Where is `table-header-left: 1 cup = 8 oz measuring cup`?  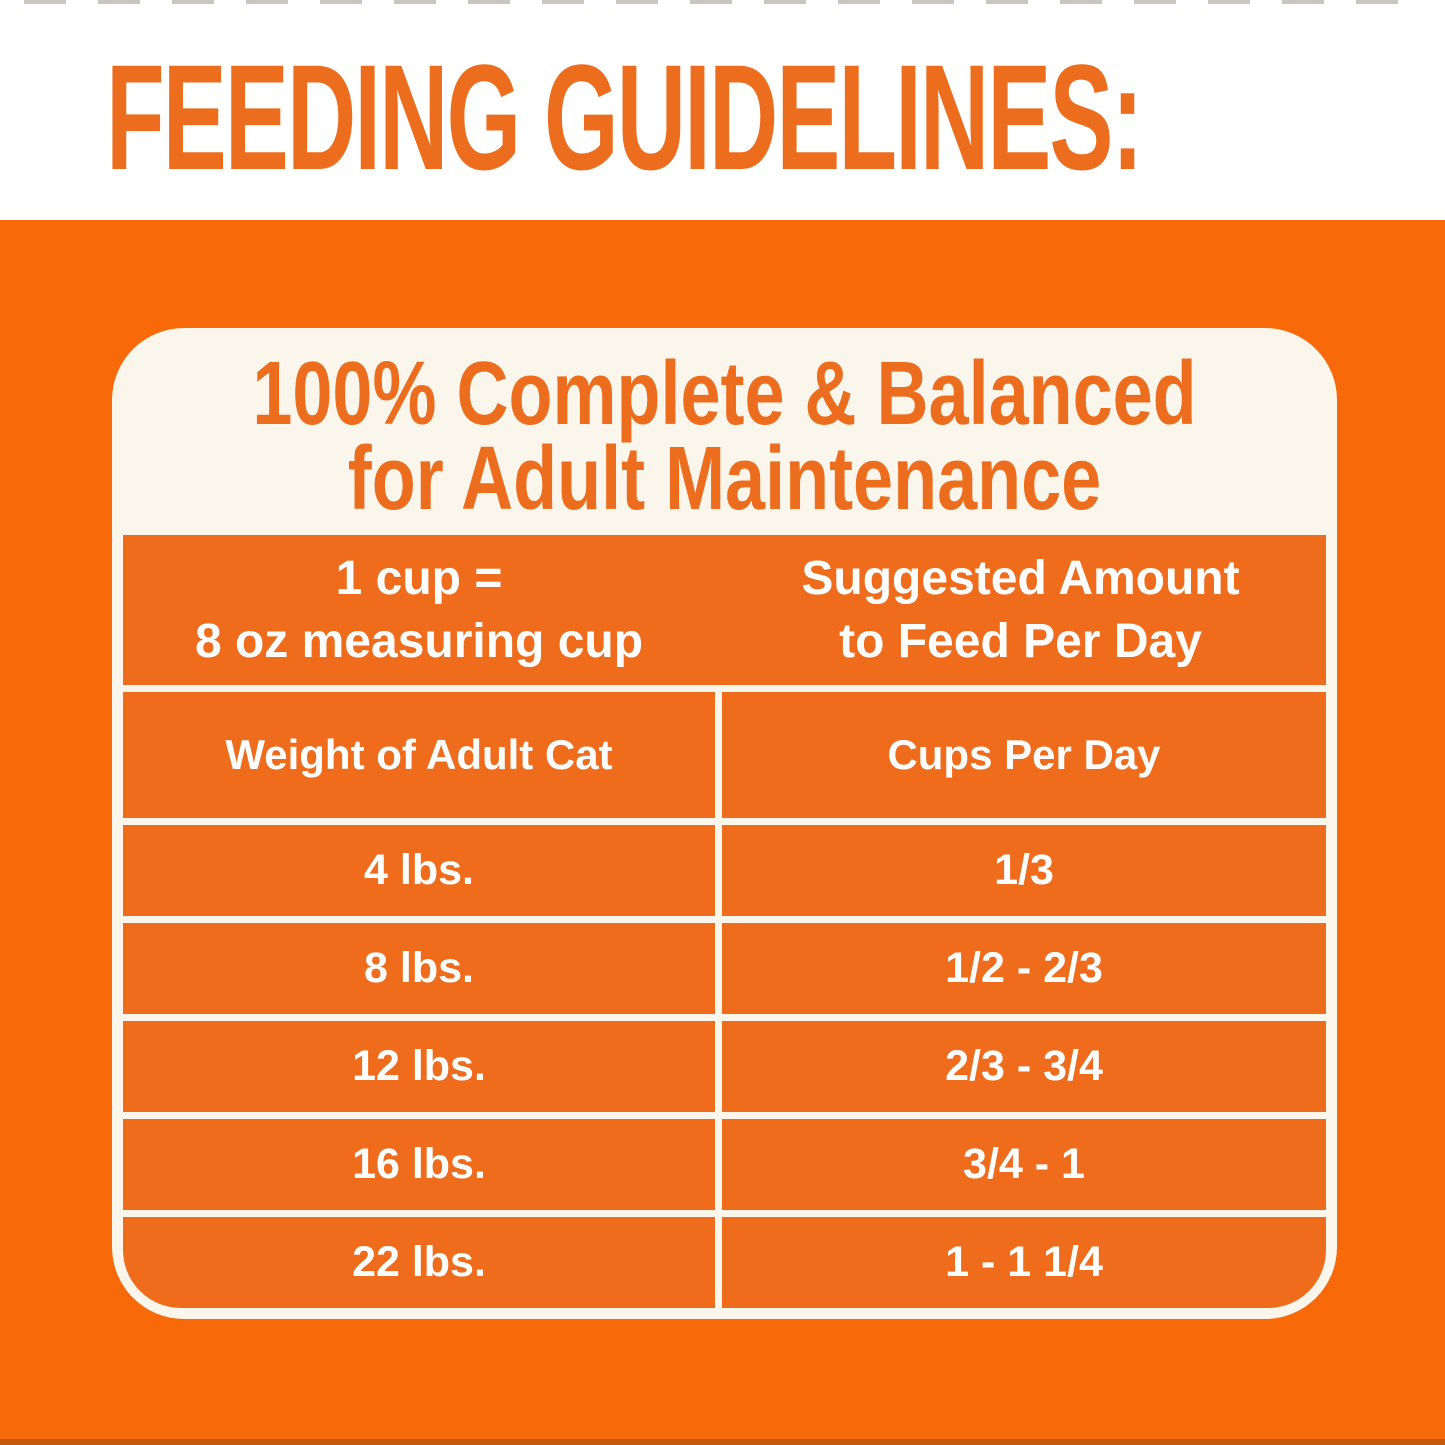 table-header-left: 1 cup = 8 oz measuring cup is located at coordinates (419, 610).